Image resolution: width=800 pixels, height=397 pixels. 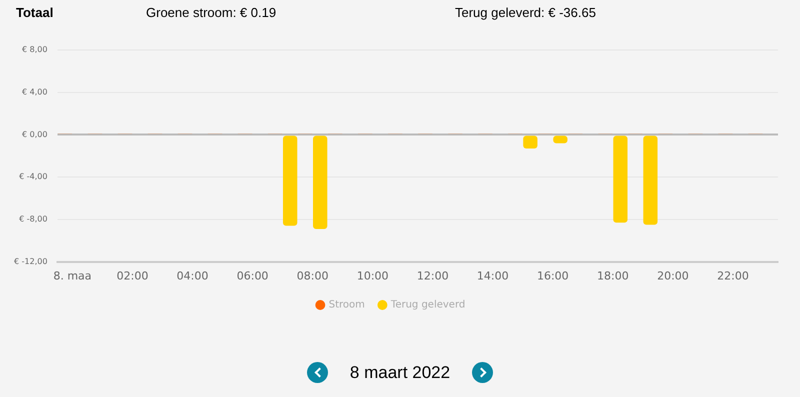 I want to click on x-tick-label: 12:00, so click(x=432, y=275).